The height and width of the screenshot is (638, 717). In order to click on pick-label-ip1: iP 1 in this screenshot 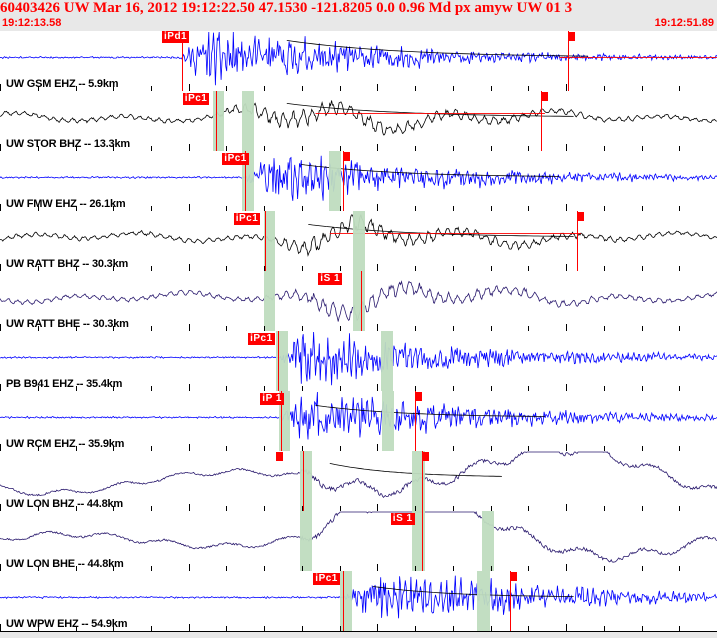, I will do `click(272, 399)`.